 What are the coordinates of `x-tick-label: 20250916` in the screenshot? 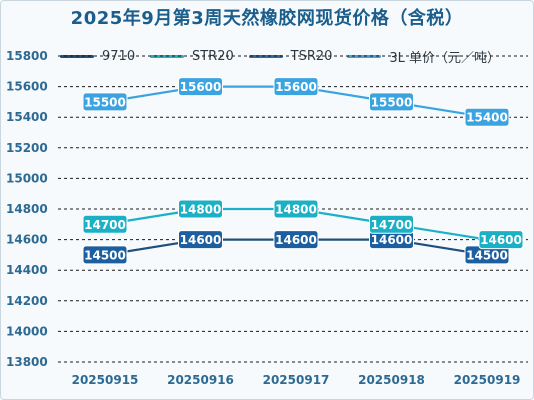 It's located at (200, 380).